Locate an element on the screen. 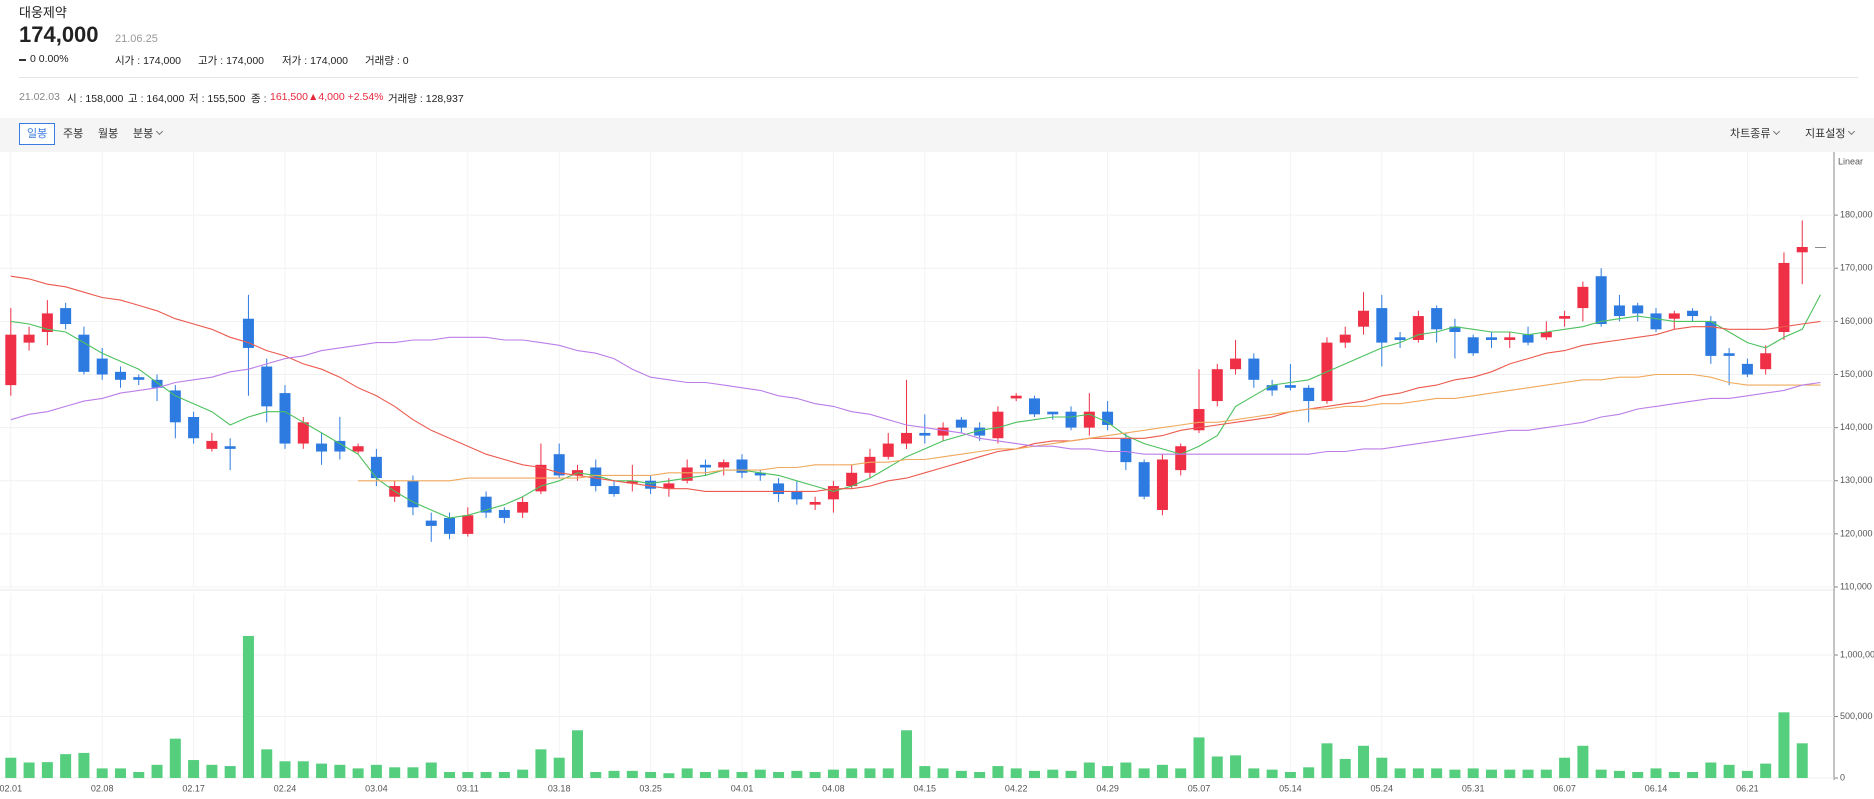 Image resolution: width=1874 pixels, height=799 pixels. indicator-button: 지표설정 is located at coordinates (1829, 134).